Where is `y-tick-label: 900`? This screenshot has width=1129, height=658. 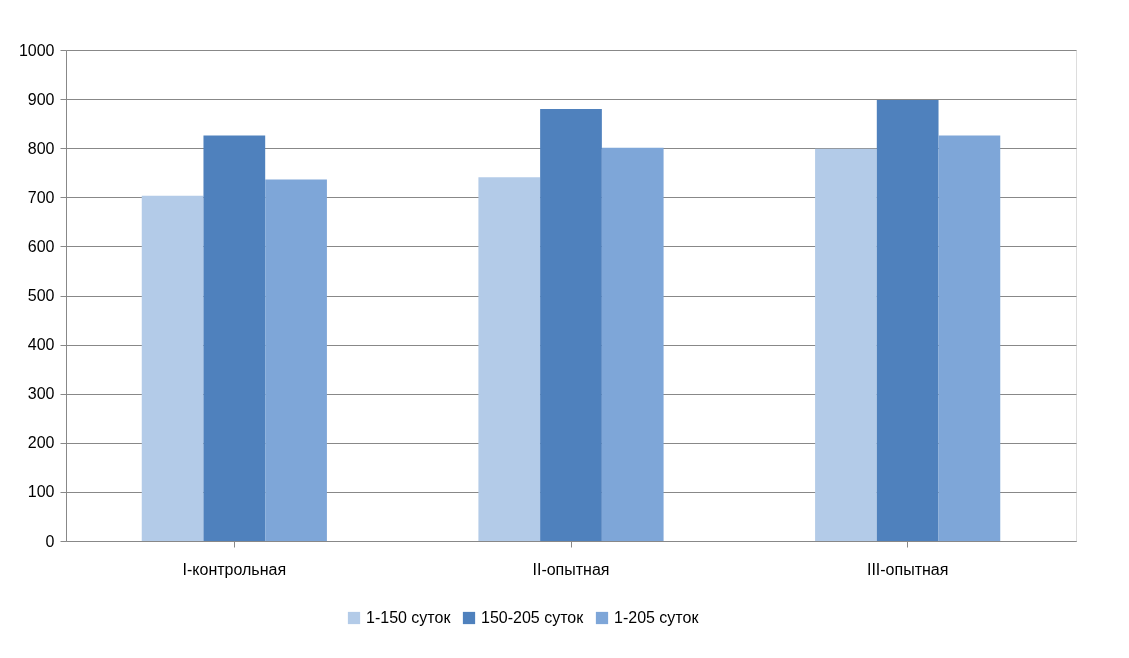
y-tick-label: 900 is located at coordinates (41, 99).